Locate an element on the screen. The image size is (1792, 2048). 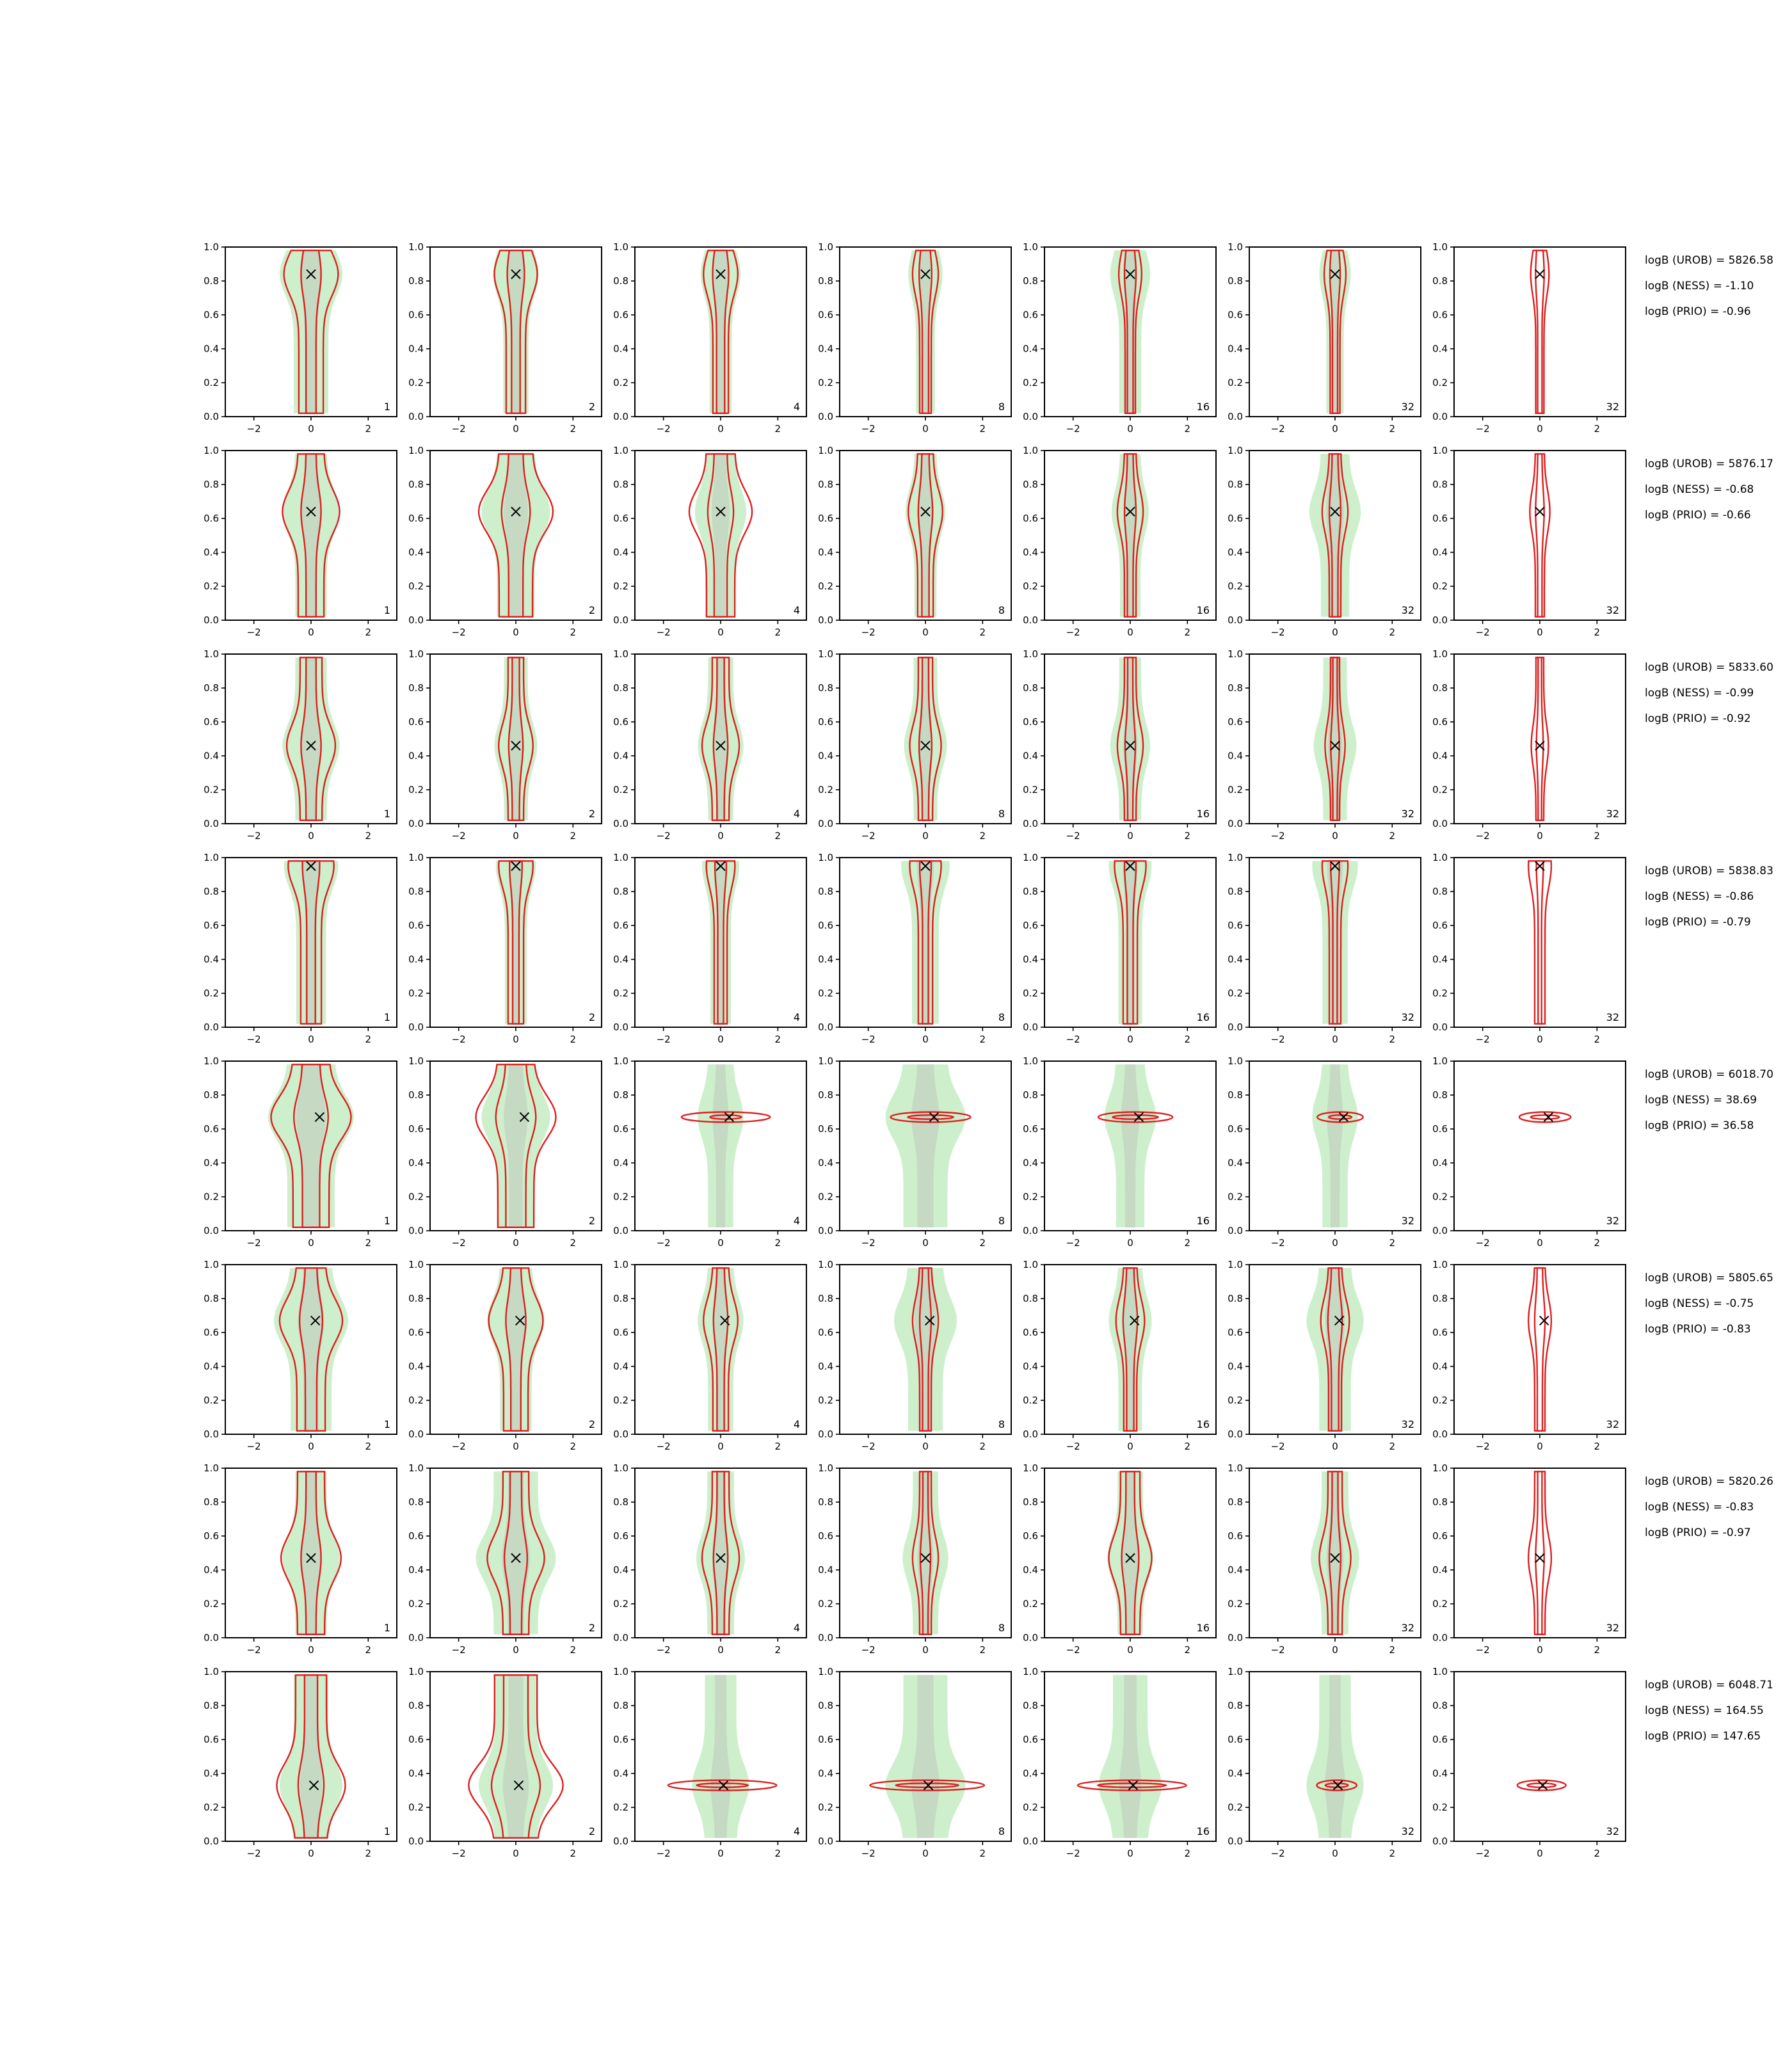
panel-number-label: 8 is located at coordinates (1001, 1831).